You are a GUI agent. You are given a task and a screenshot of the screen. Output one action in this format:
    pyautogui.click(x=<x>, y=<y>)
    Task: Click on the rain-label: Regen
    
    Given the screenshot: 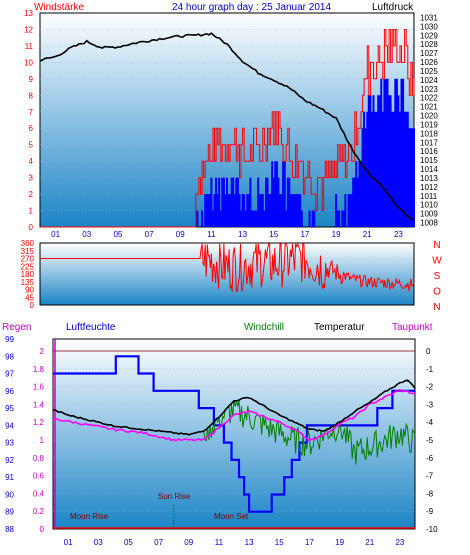 What is the action you would take?
    pyautogui.click(x=16, y=327)
    